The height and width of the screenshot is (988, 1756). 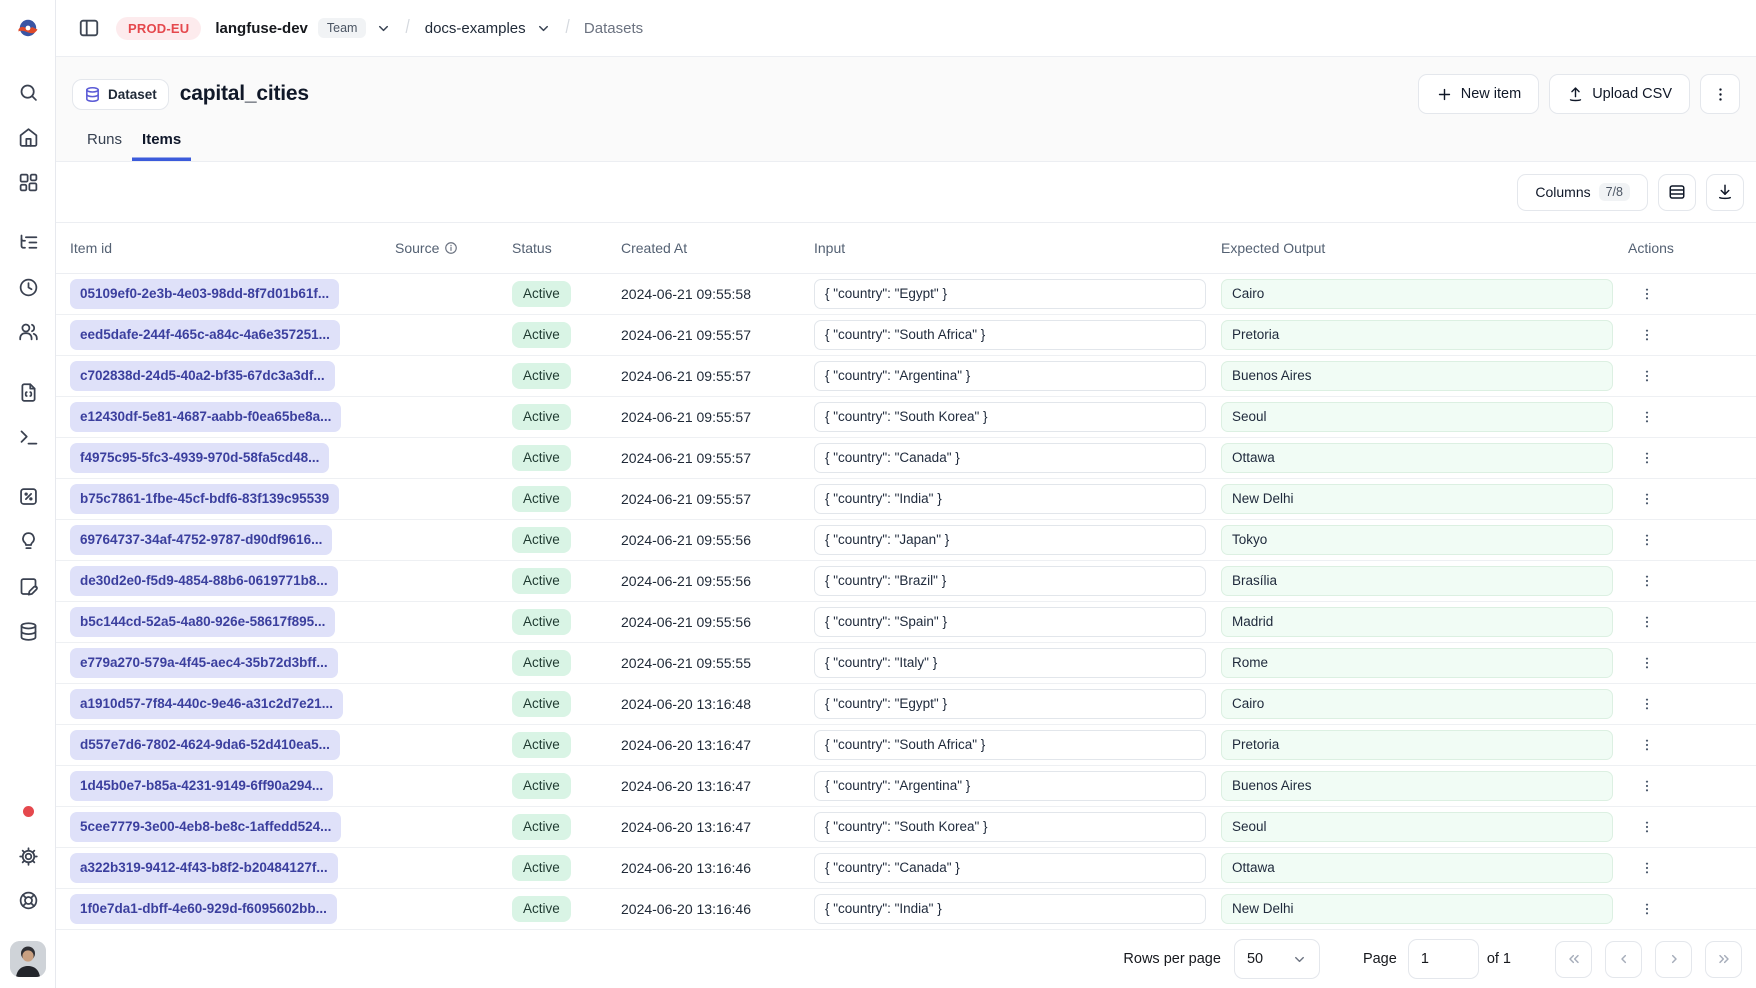 What do you see at coordinates (28, 137) in the screenshot?
I see `sidebar-item-home` at bounding box center [28, 137].